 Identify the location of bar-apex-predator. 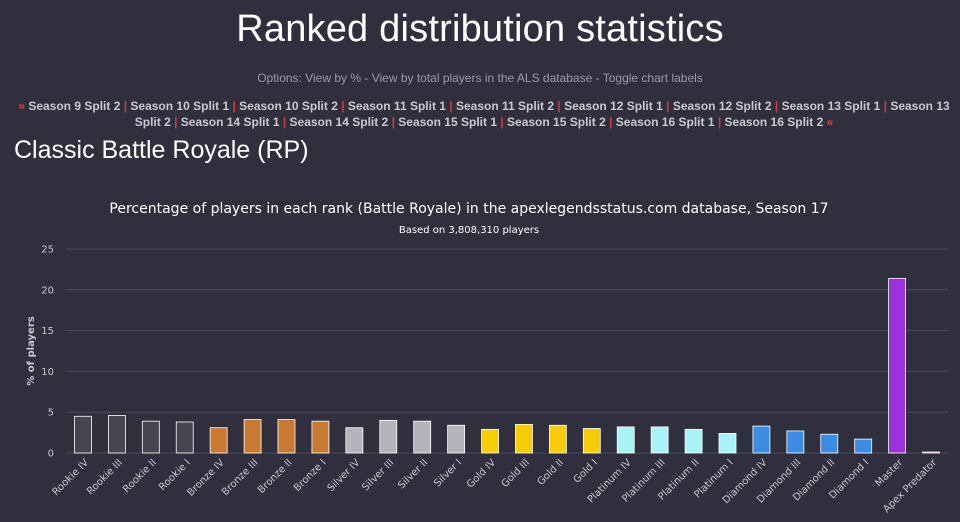
(931, 452).